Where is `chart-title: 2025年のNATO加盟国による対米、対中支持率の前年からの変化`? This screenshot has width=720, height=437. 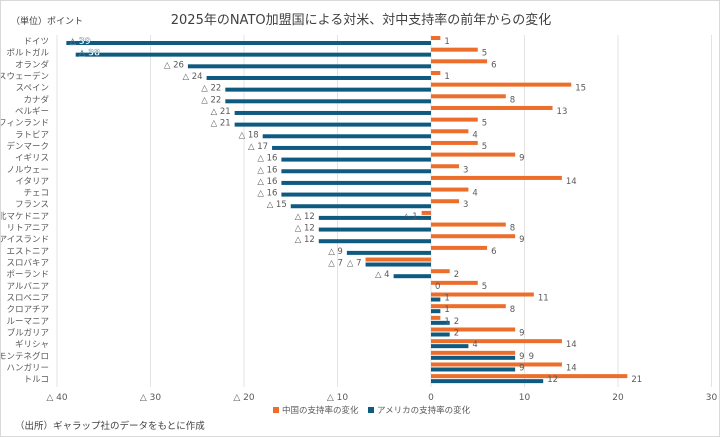
chart-title: 2025年のNATO加盟国による対米、対中支持率の前年からの変化 is located at coordinates (361, 20).